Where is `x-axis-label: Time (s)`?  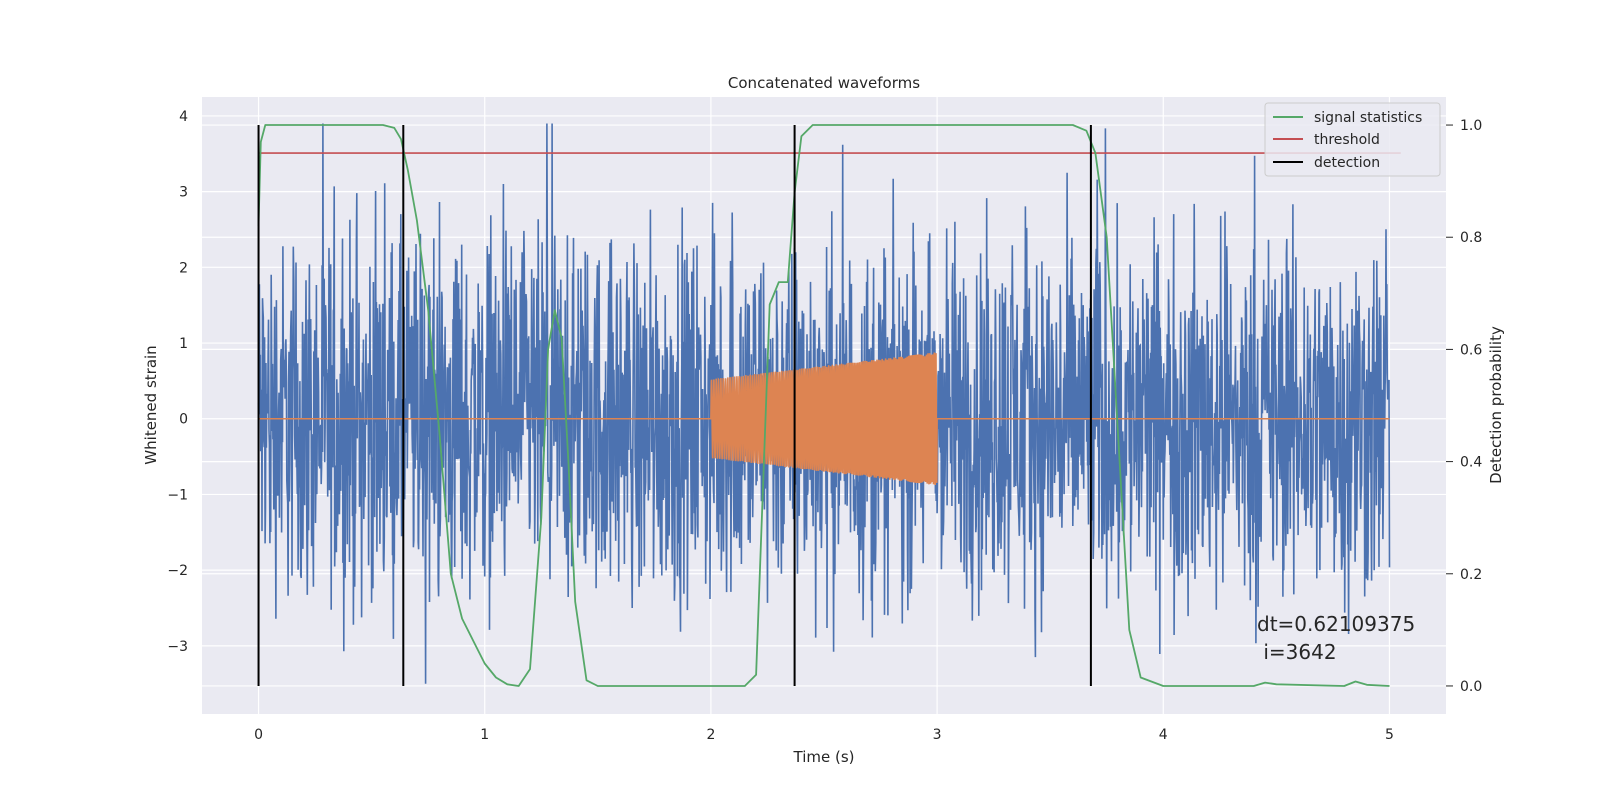
x-axis-label: Time (s) is located at coordinates (824, 757).